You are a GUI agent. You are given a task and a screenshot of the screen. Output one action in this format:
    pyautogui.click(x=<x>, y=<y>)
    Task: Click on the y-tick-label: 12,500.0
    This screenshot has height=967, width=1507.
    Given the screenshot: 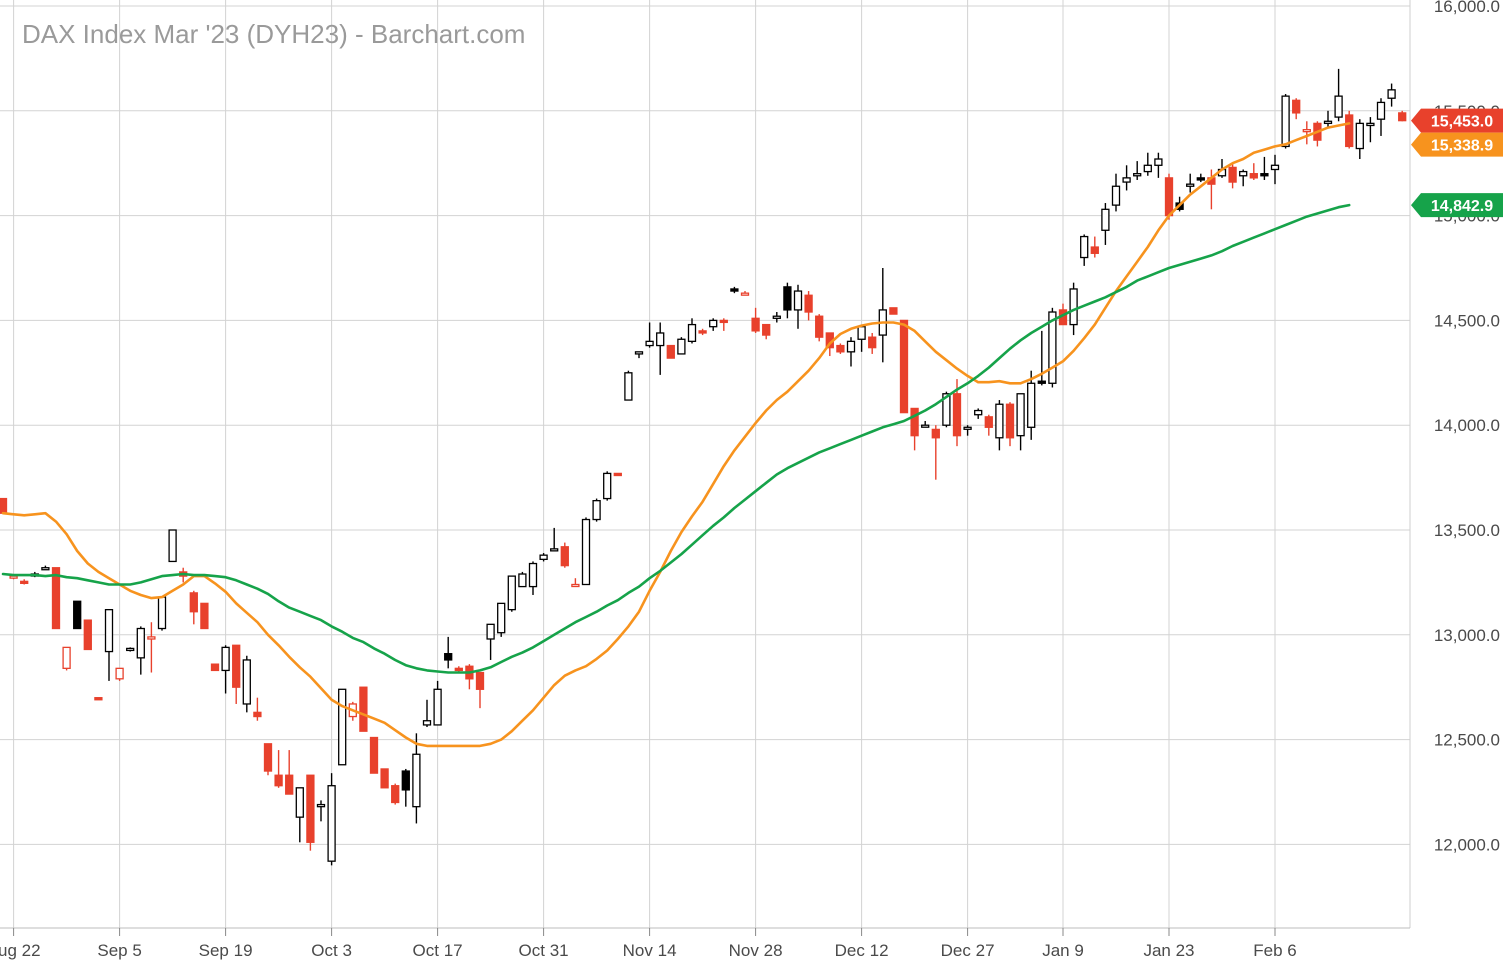 What is the action you would take?
    pyautogui.click(x=1467, y=740)
    